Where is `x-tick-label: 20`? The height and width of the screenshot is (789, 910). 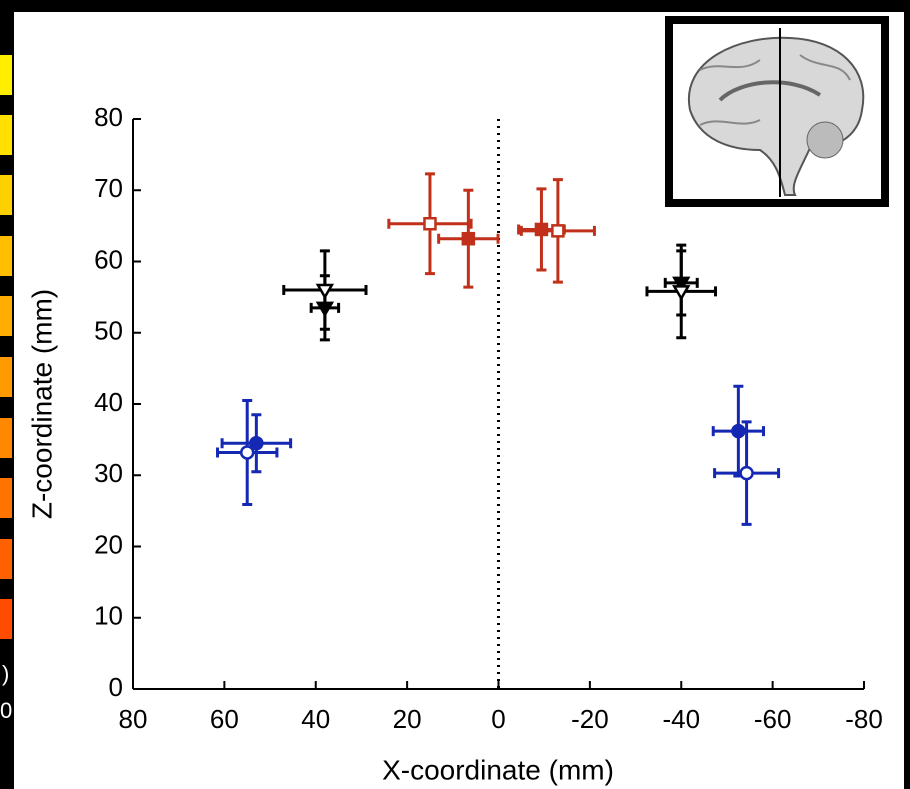
x-tick-label: 20 is located at coordinates (407, 719).